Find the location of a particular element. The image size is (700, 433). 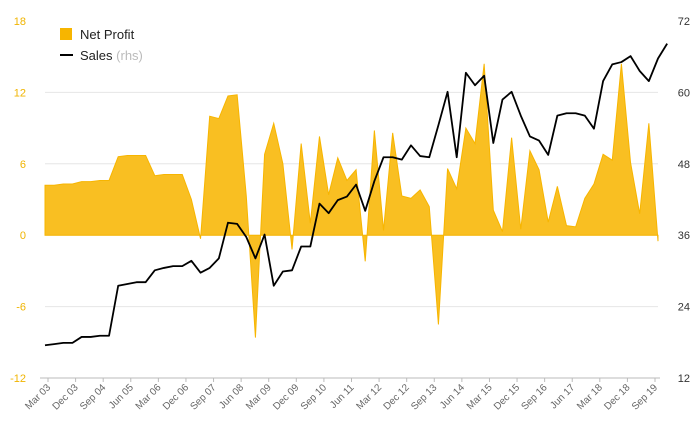

x-tick-label: Sep 07 is located at coordinates (203, 397).